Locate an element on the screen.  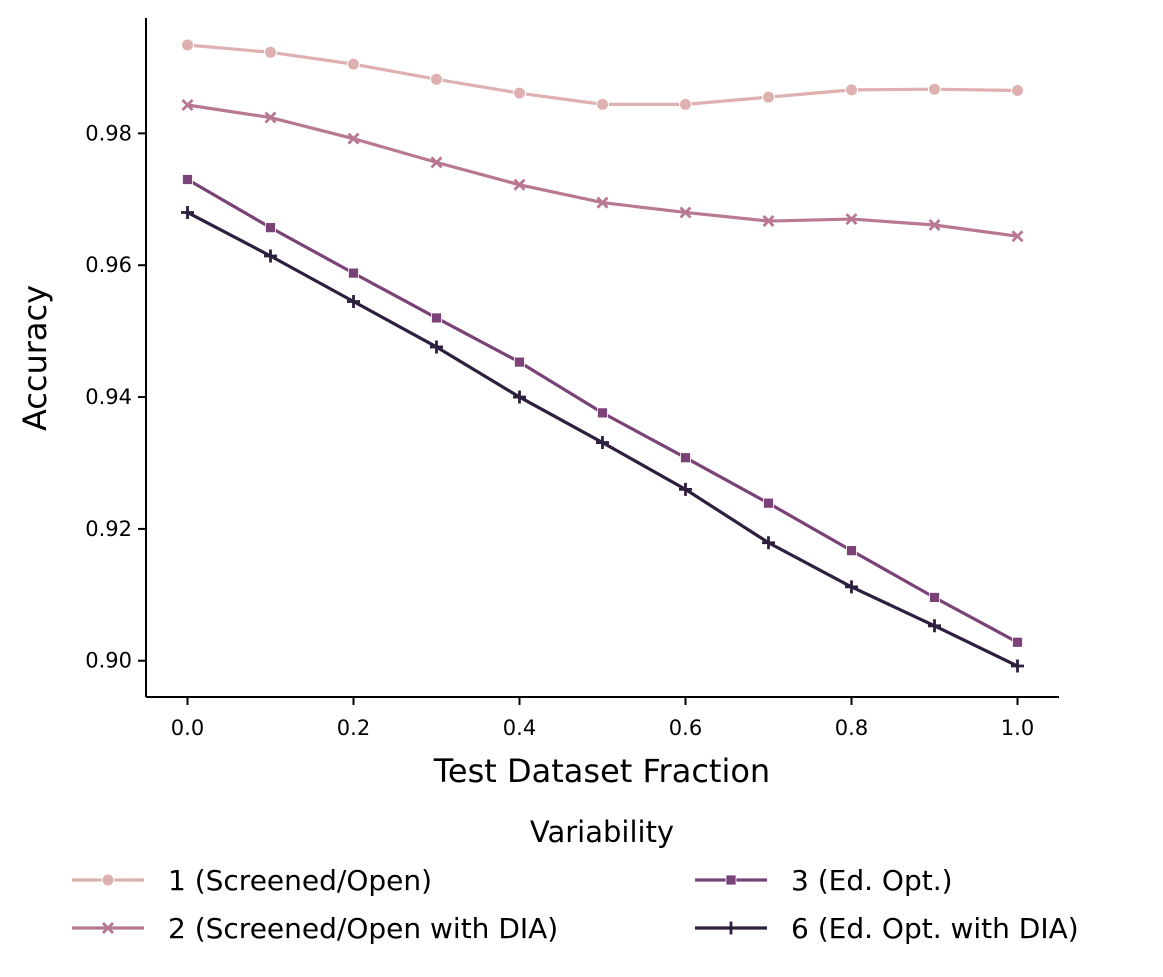
y-tick-label: 0.90 is located at coordinates (108, 661).